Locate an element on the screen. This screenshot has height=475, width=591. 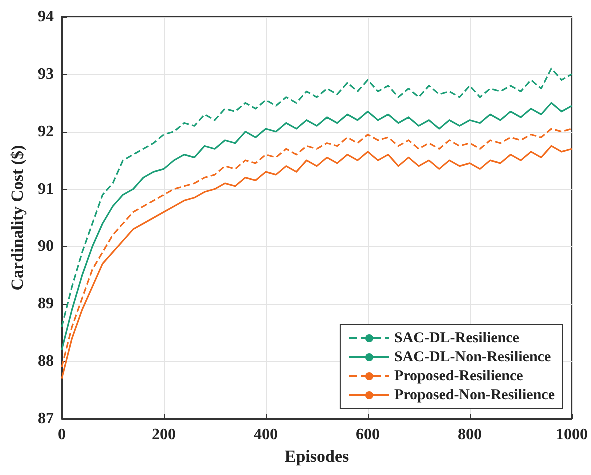
legend-label: Proposed-Non-Resilience is located at coordinates (475, 396).